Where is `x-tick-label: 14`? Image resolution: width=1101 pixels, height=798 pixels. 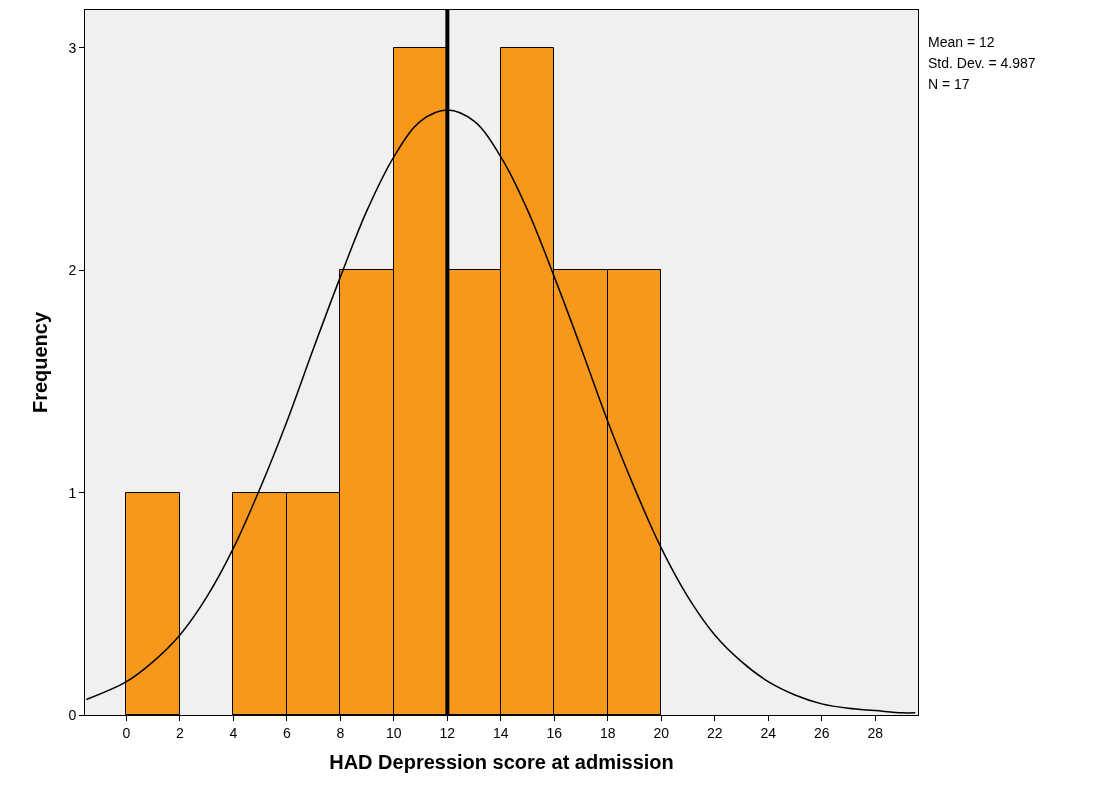 x-tick-label: 14 is located at coordinates (501, 732).